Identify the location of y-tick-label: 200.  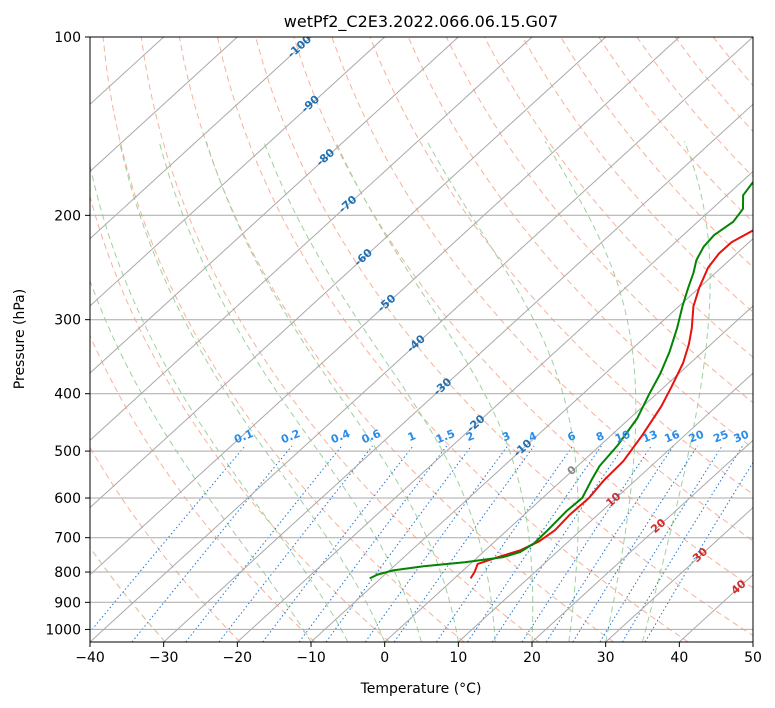
(67, 216).